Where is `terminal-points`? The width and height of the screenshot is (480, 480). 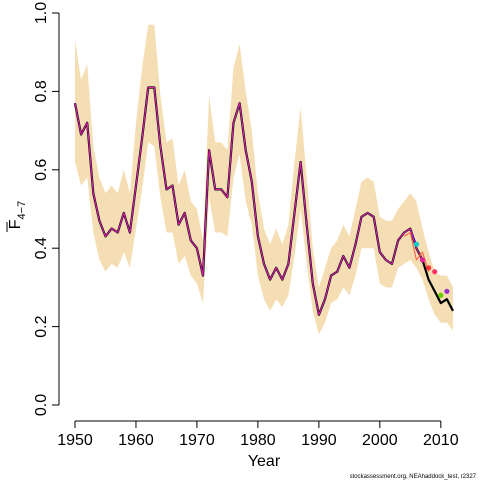
terminal-points is located at coordinates (431, 269).